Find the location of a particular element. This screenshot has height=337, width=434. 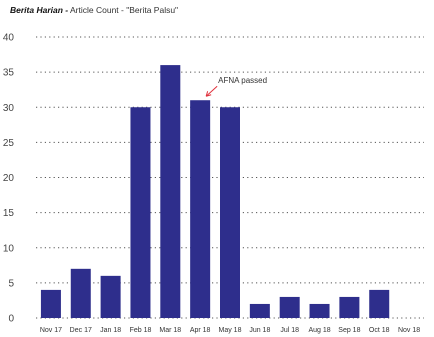

x-tick-label: Feb 18 is located at coordinates (141, 330).